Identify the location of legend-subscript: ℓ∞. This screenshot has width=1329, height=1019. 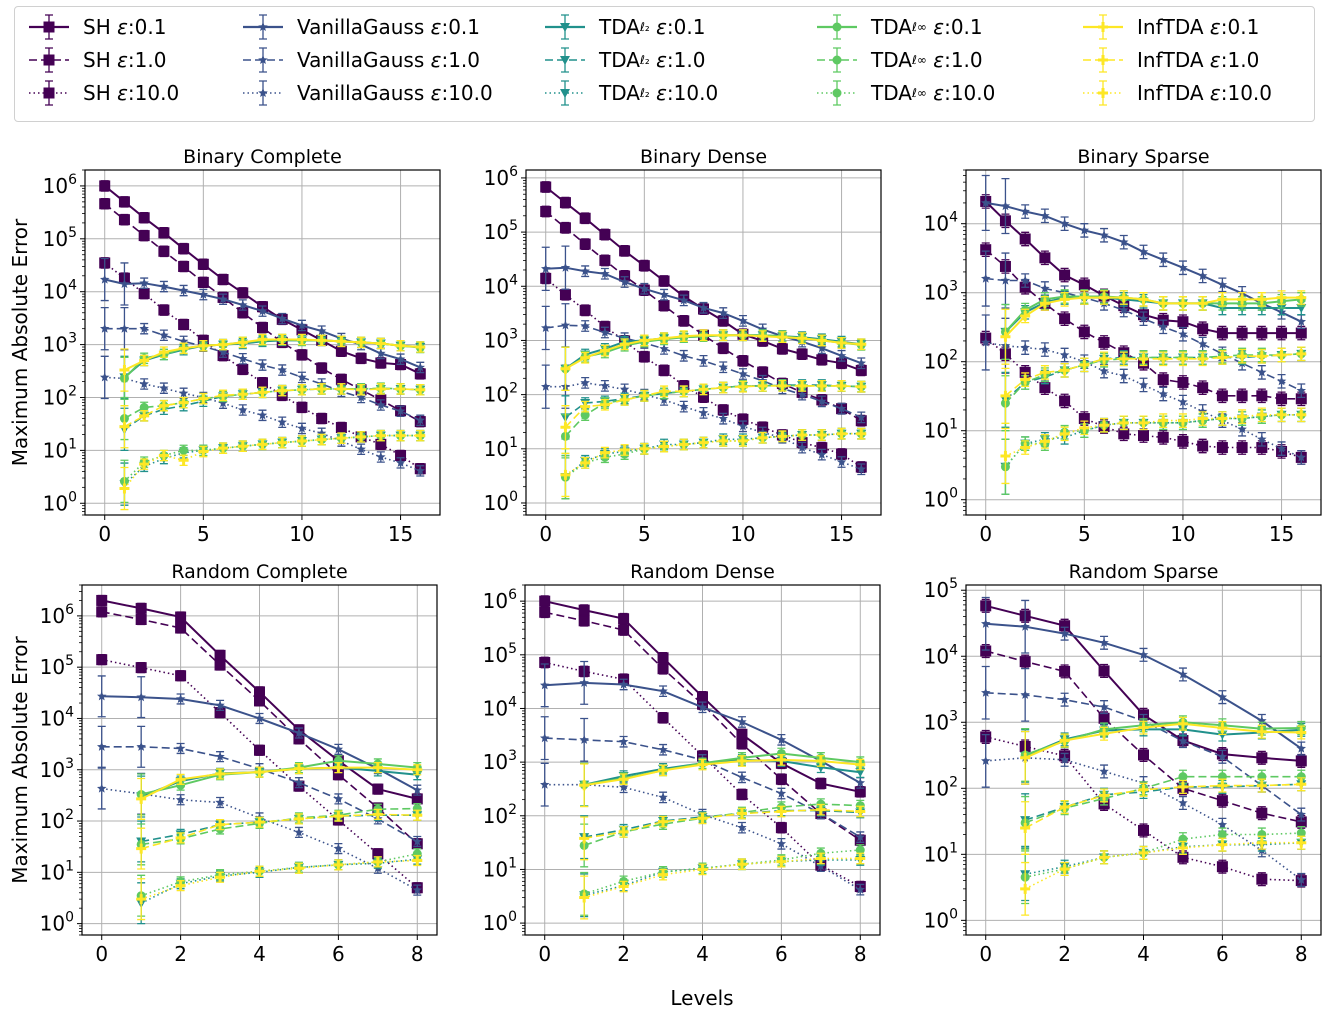
(919, 27).